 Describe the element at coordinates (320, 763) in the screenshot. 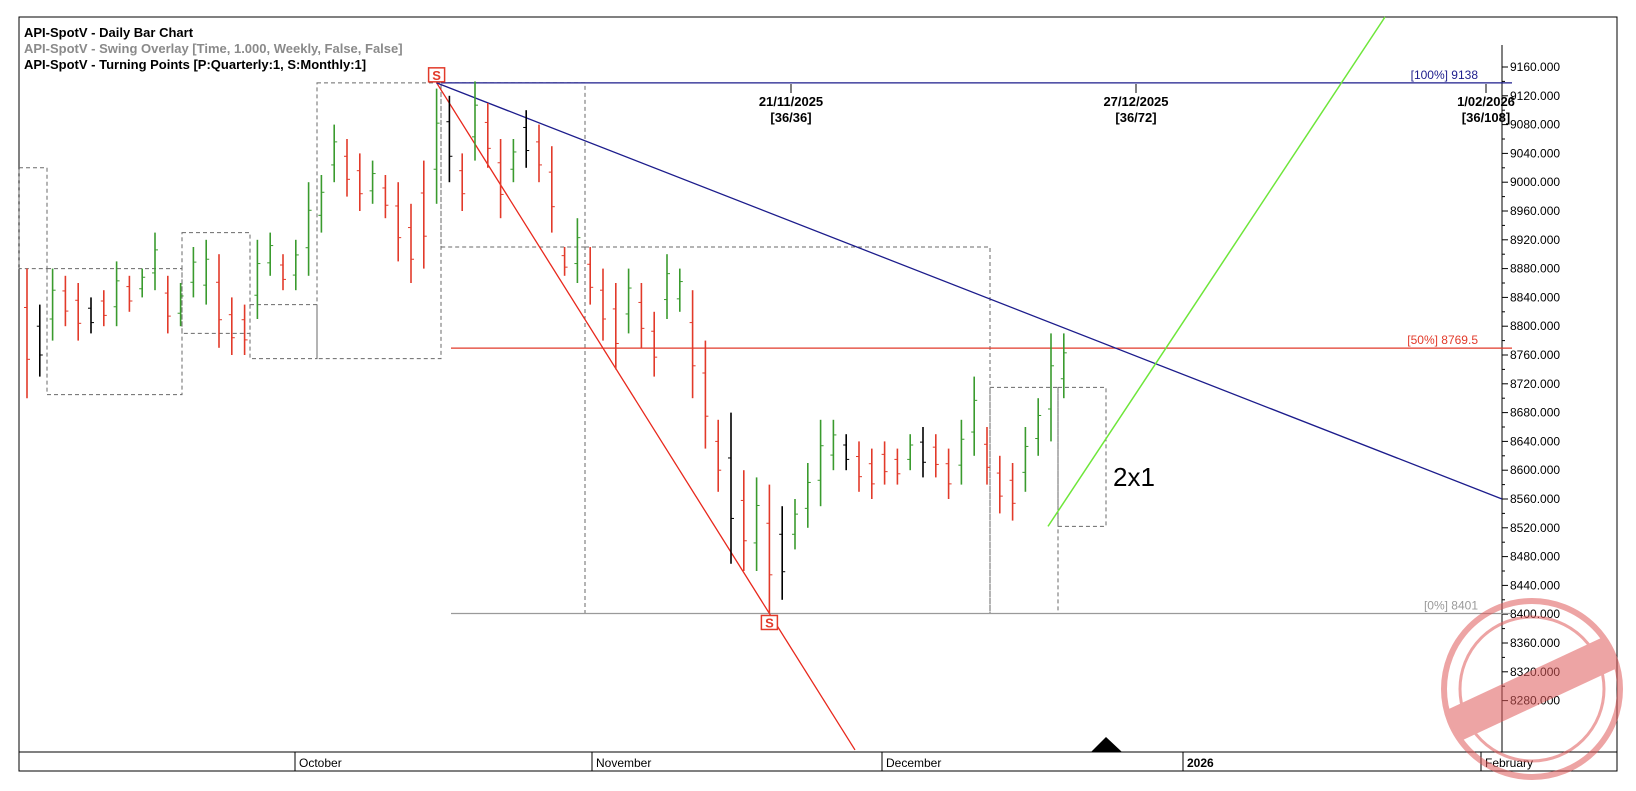

I see `month-label: October` at that location.